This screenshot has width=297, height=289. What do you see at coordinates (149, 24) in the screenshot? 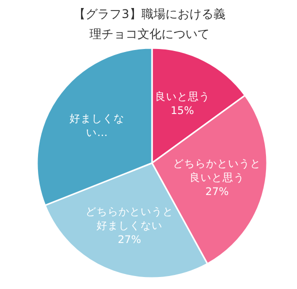
I see `chart-title: 【グラフ3】職場における義理チョコ文化について` at bounding box center [149, 24].